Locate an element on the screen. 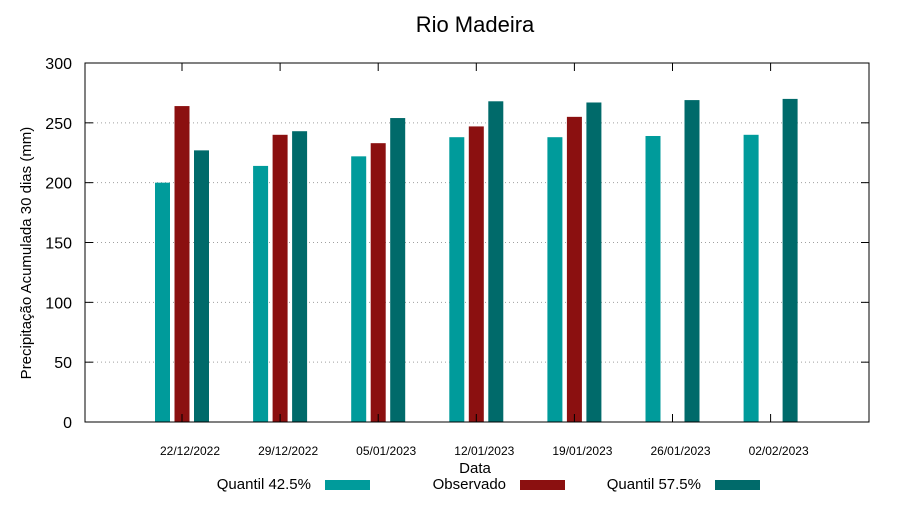  chart-title: Rio Madeira is located at coordinates (475, 24).